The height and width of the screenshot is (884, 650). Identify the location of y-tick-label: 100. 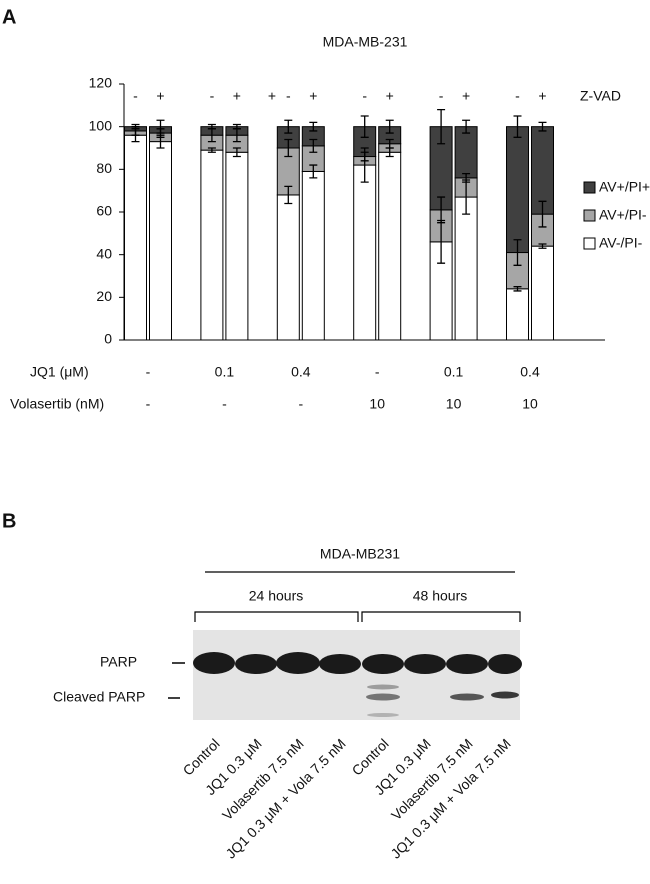
(101, 125).